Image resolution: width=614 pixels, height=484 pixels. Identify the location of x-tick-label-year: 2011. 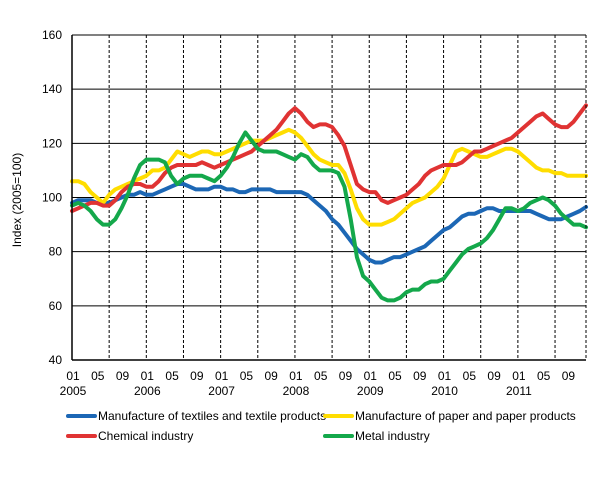
(519, 391).